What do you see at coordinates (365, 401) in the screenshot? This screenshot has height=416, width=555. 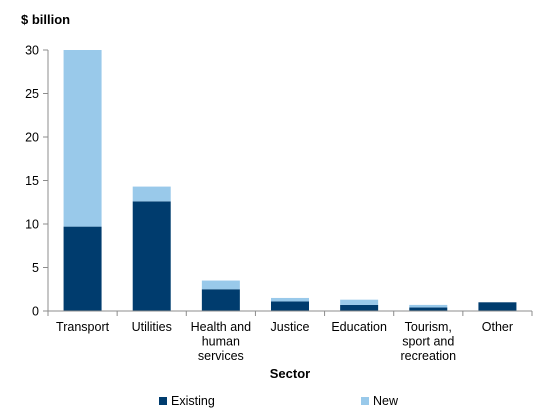 I see `legend-swatch-new` at bounding box center [365, 401].